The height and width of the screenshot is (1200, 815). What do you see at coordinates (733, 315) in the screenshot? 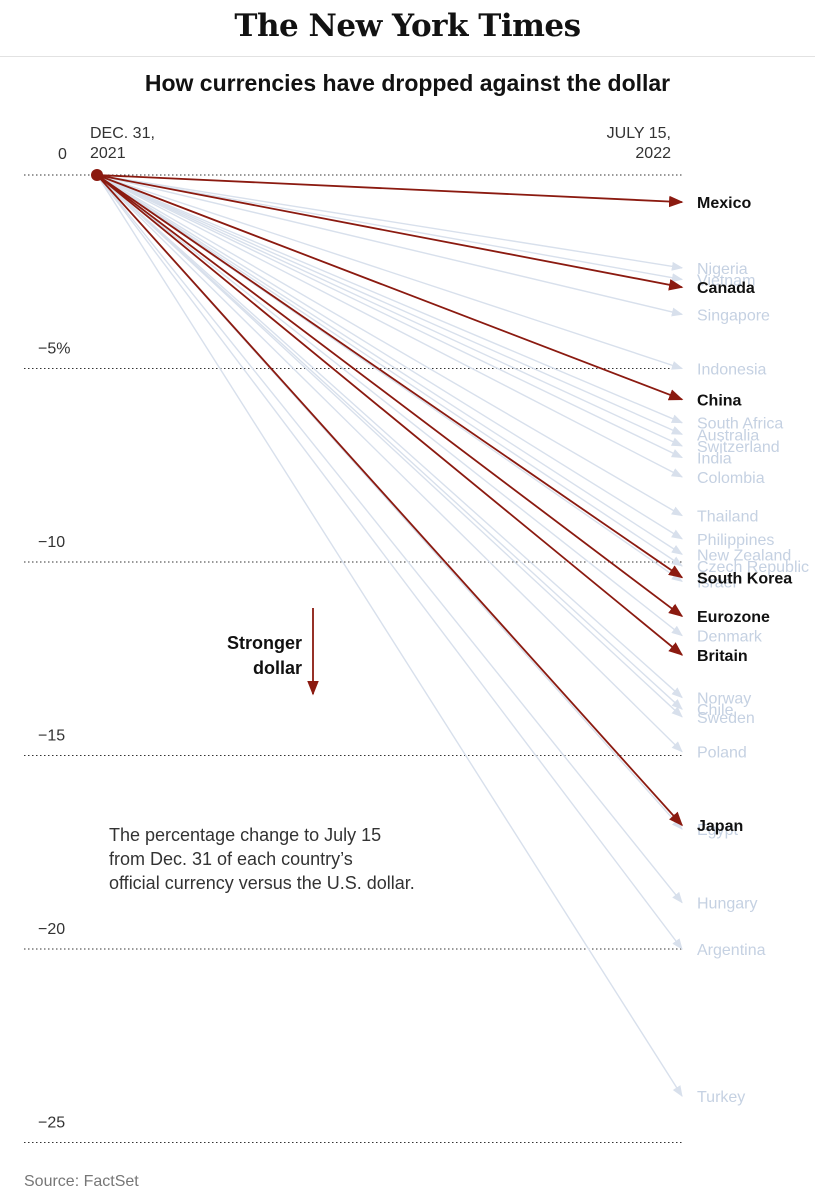
I see `label-singapore: Singapore` at bounding box center [733, 315].